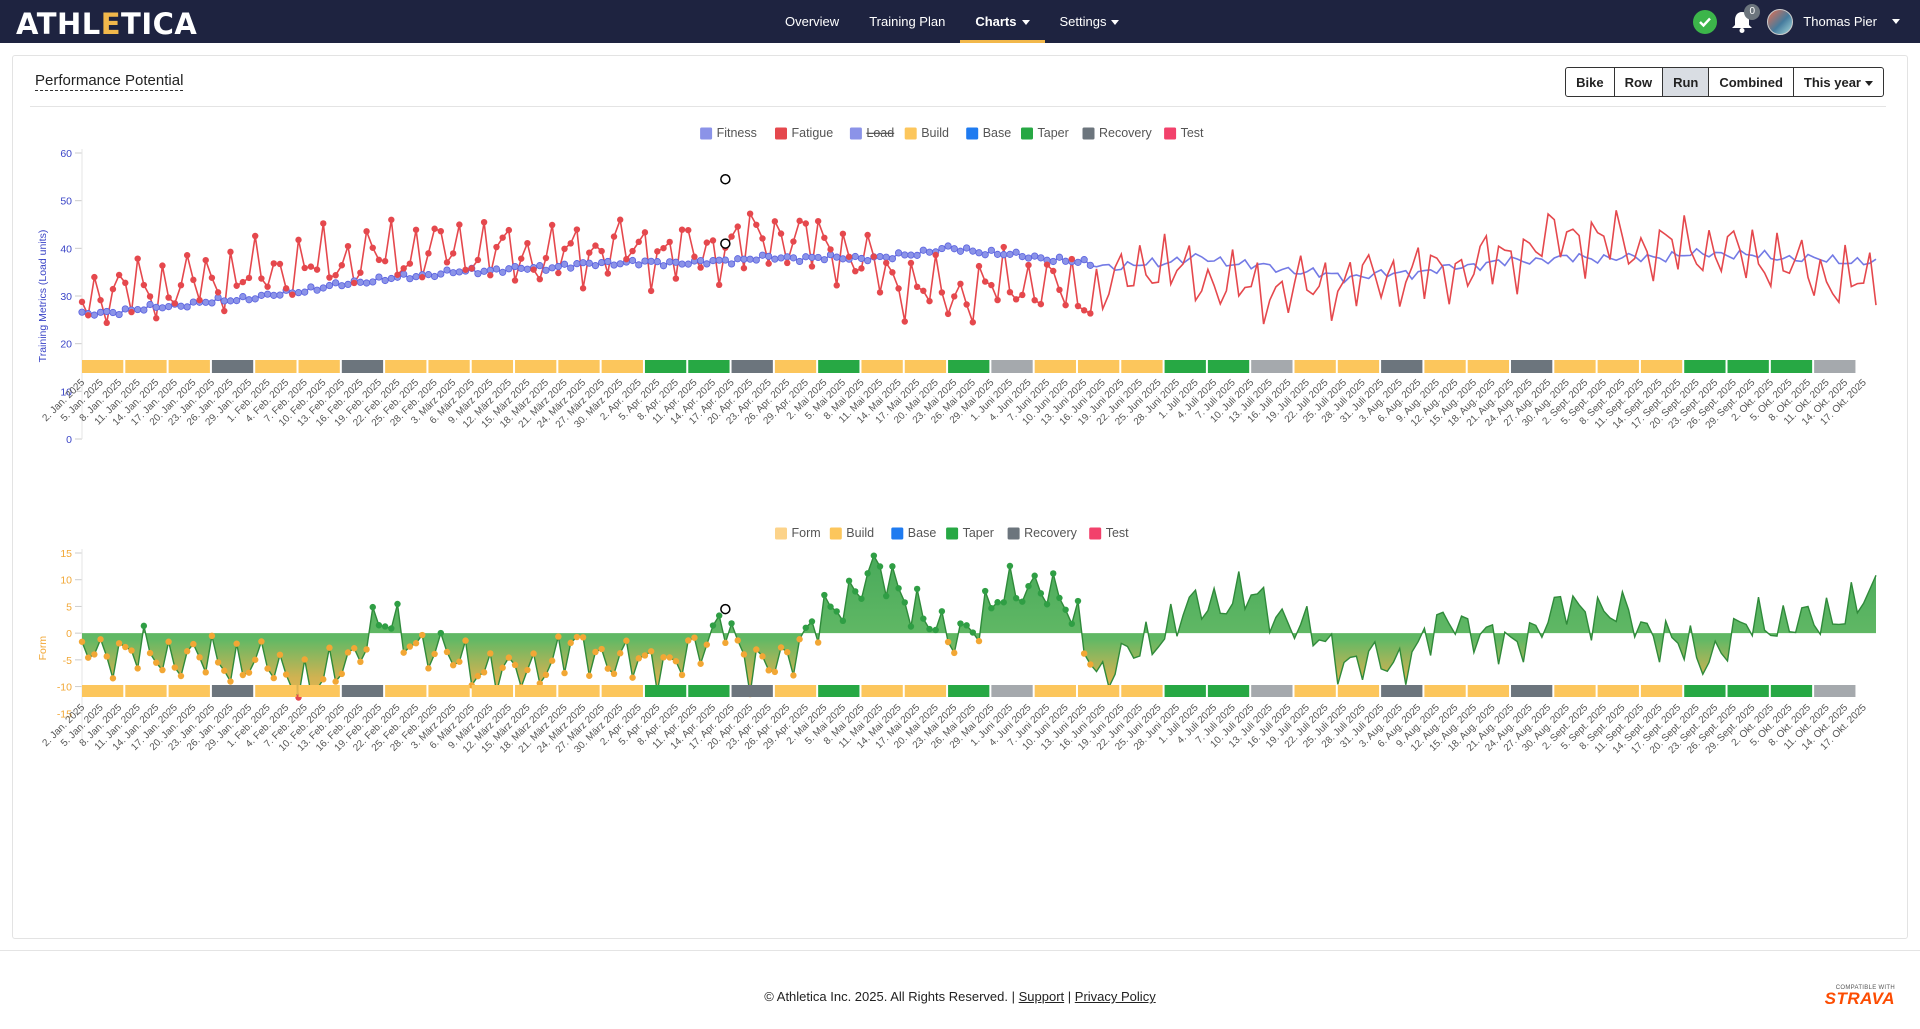  What do you see at coordinates (1835, 366) in the screenshot?
I see `phase-block-test` at bounding box center [1835, 366].